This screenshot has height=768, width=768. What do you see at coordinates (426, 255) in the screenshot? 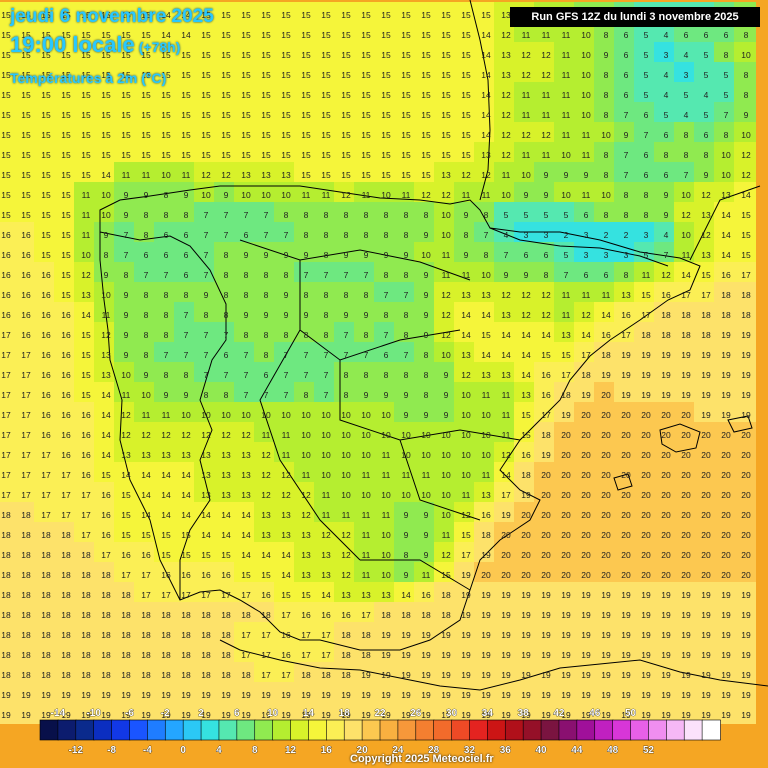
I see `temperature-value: 10` at bounding box center [426, 255].